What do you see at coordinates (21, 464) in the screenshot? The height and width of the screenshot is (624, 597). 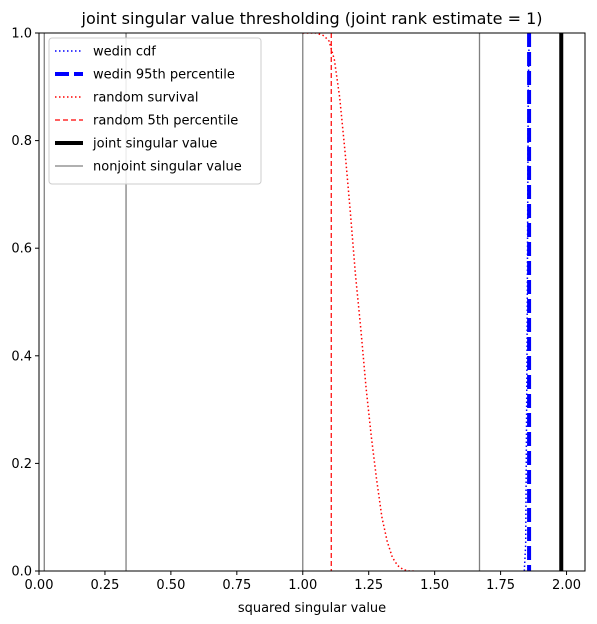 I see `y-tick-label: 0.2` at bounding box center [21, 464].